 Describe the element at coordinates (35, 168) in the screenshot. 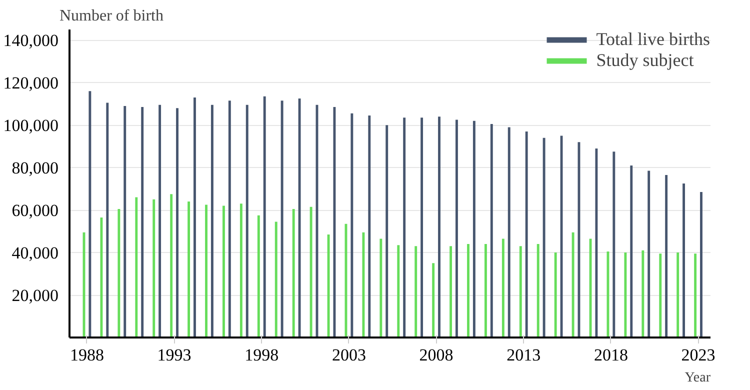

I see `y-tick-label: 80,000` at that location.